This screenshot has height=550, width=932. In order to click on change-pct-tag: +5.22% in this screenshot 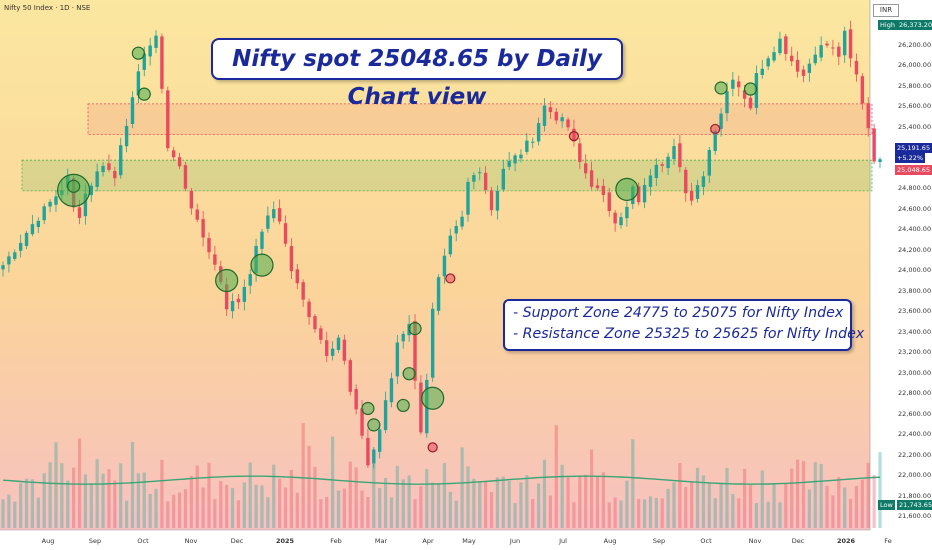, I will do `click(910, 158)`.